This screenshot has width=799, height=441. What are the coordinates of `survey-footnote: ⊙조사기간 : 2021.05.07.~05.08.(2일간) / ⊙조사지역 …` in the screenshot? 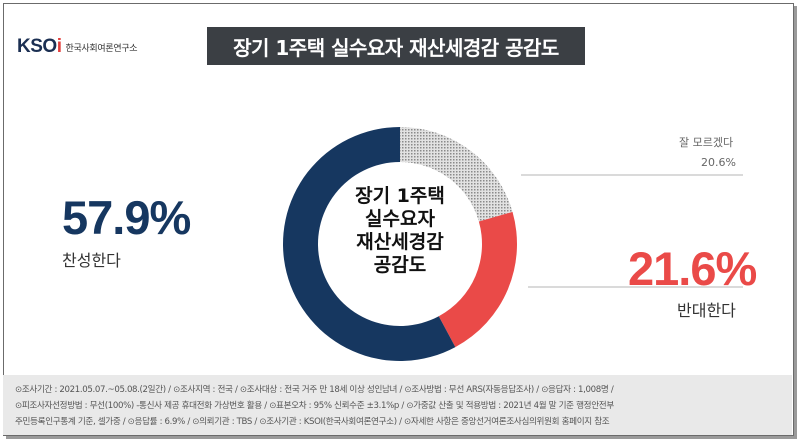 It's located at (397, 405).